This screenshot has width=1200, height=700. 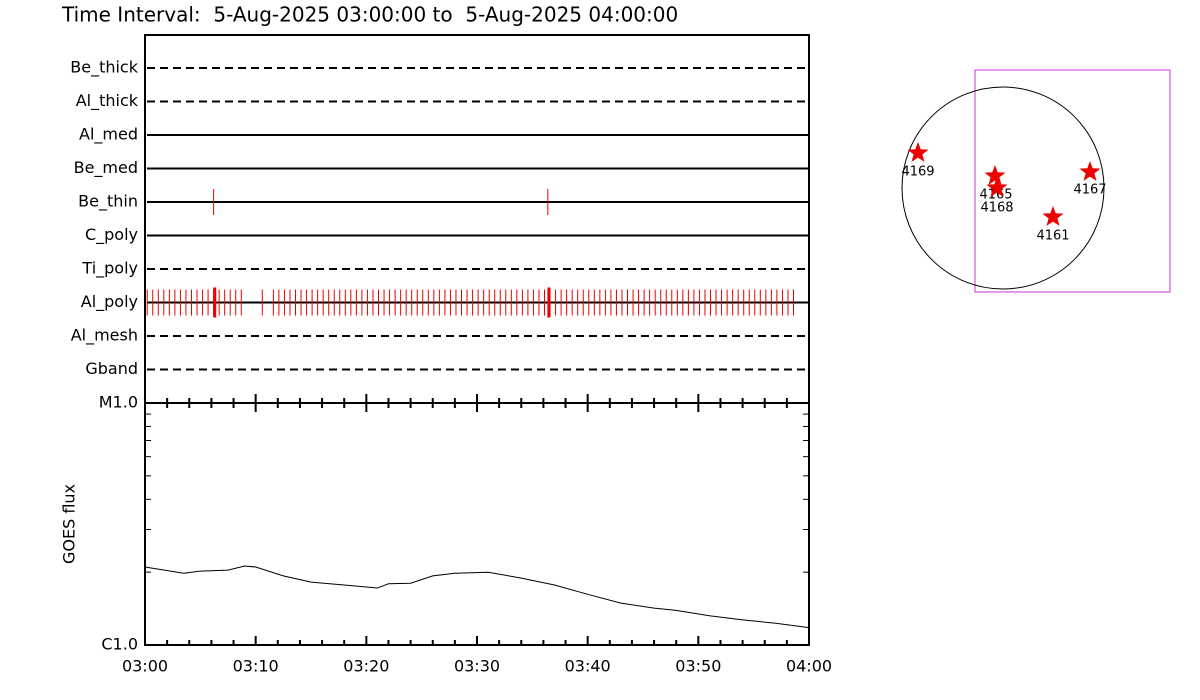 I want to click on x-tick-label: 03:50, so click(x=698, y=666).